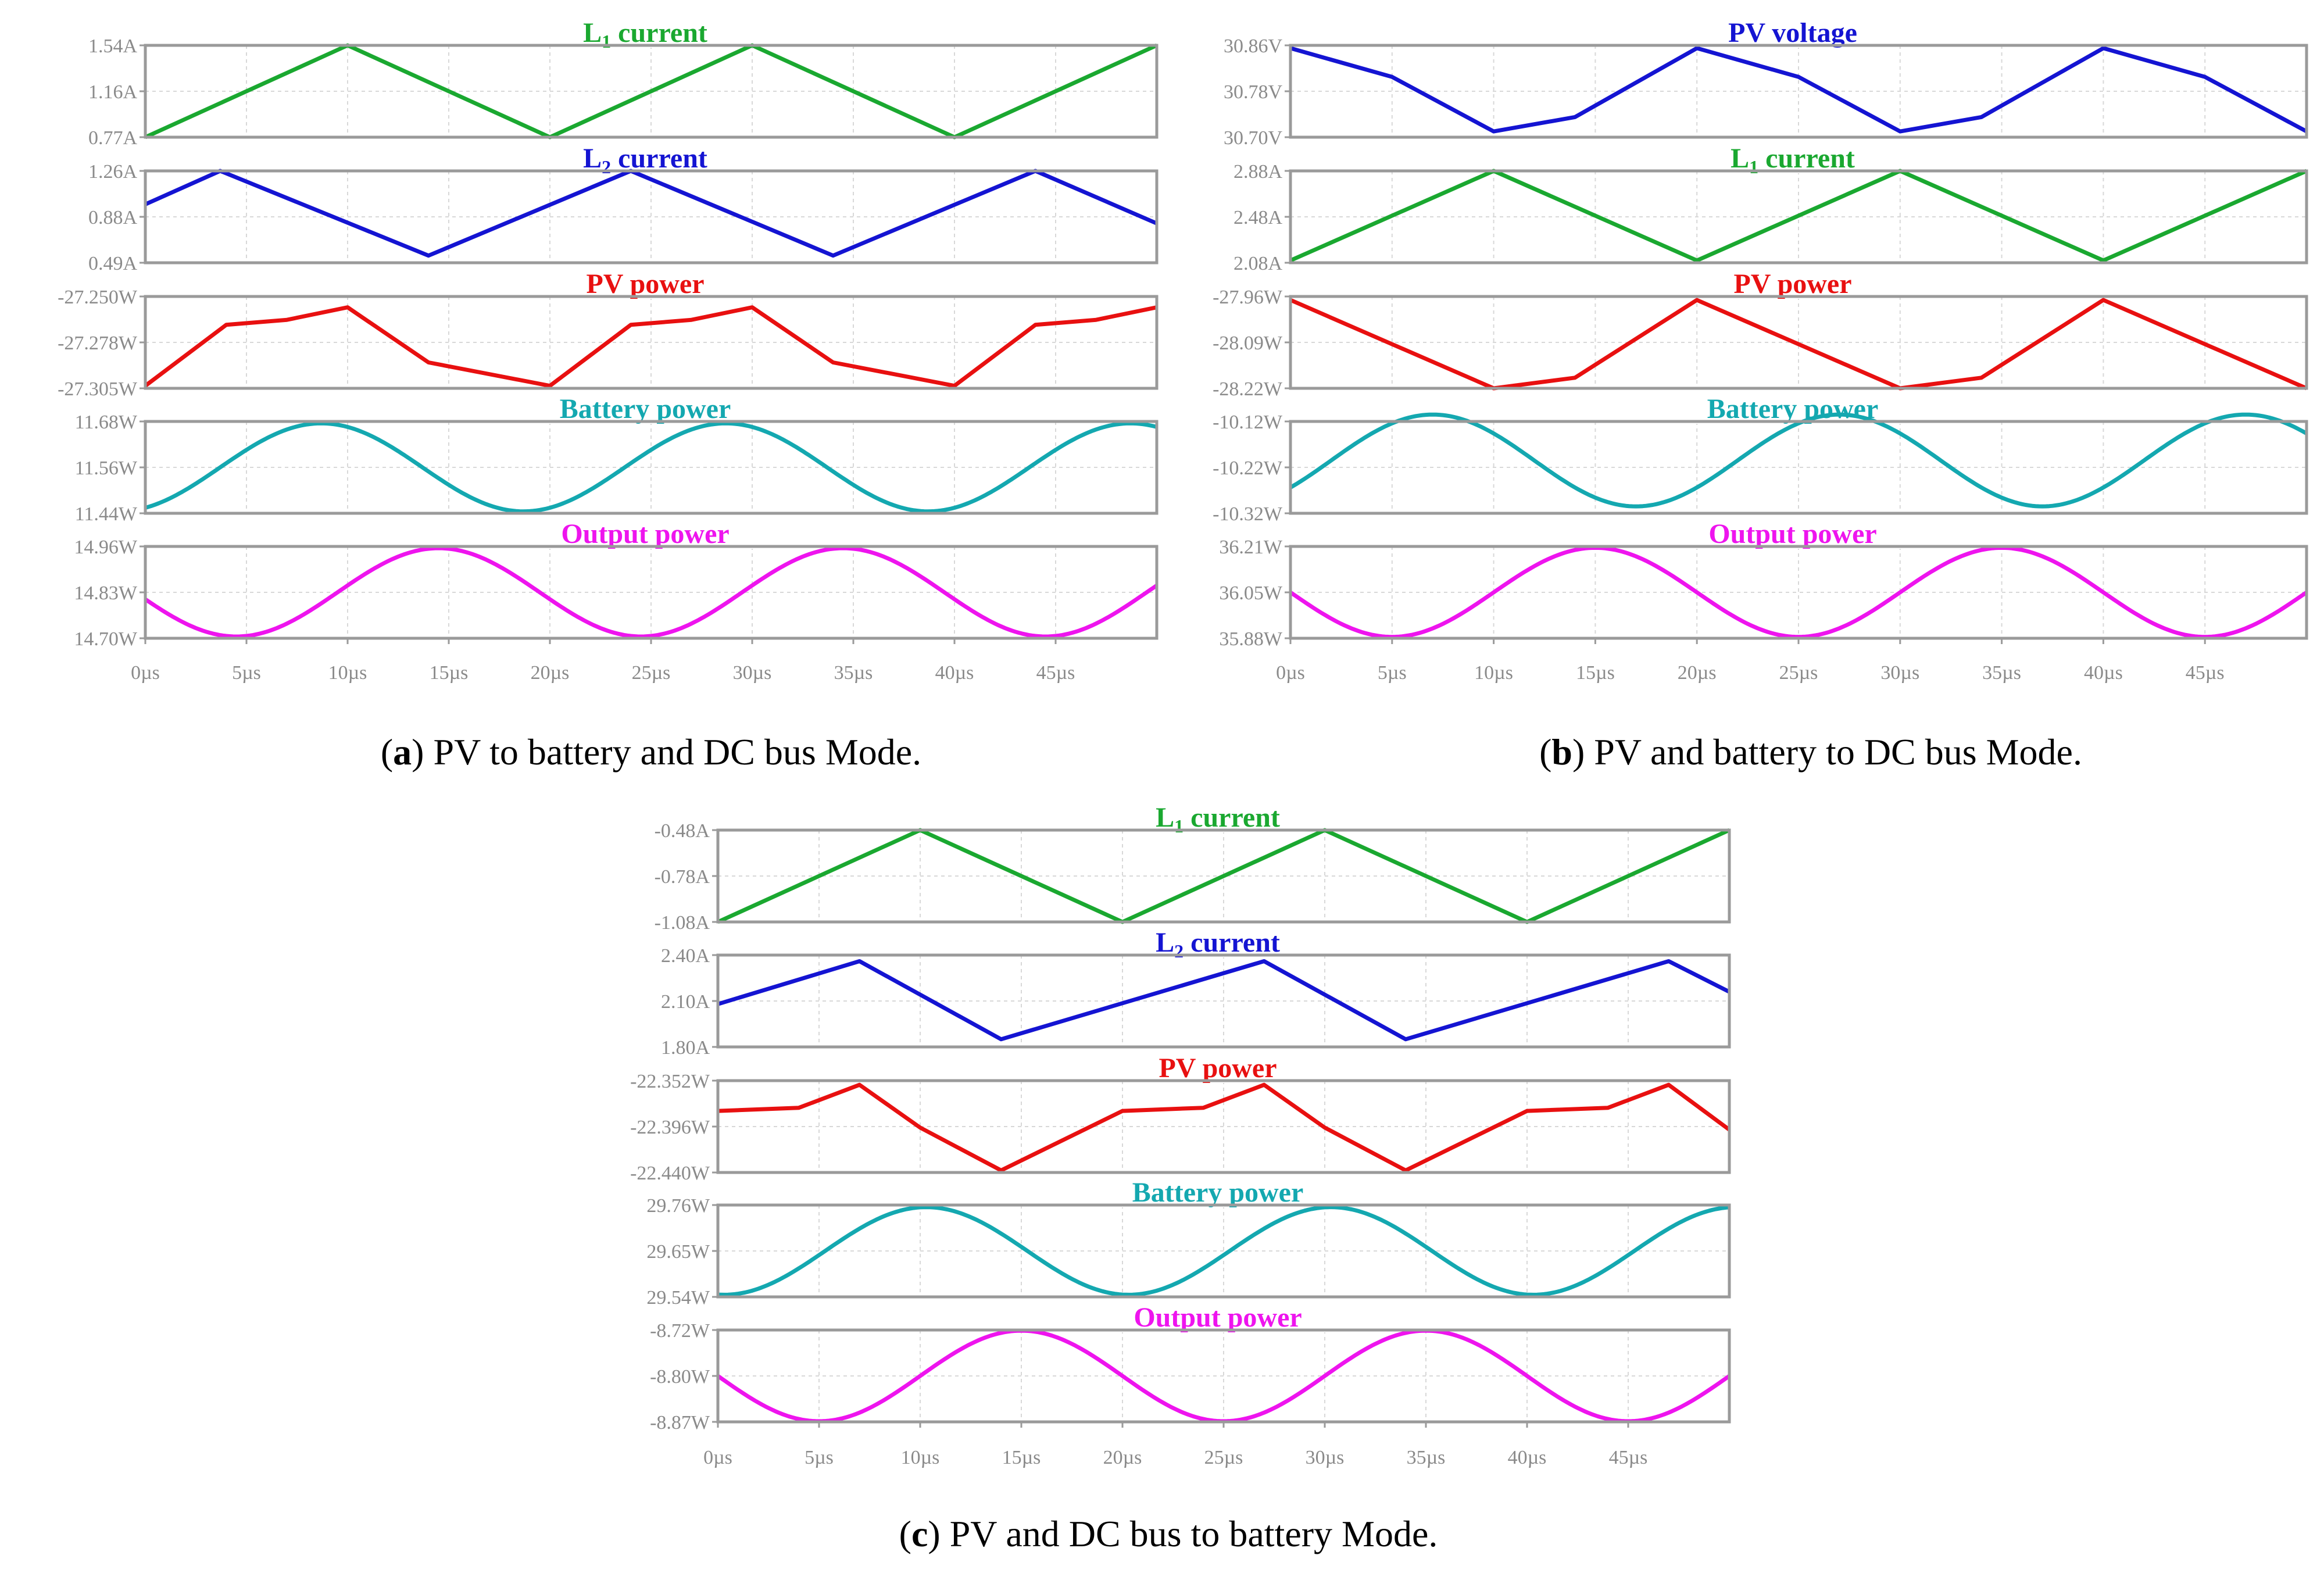 This screenshot has width=2324, height=1573. Describe the element at coordinates (682, 877) in the screenshot. I see `y-tick-label: -0.78A` at that location.